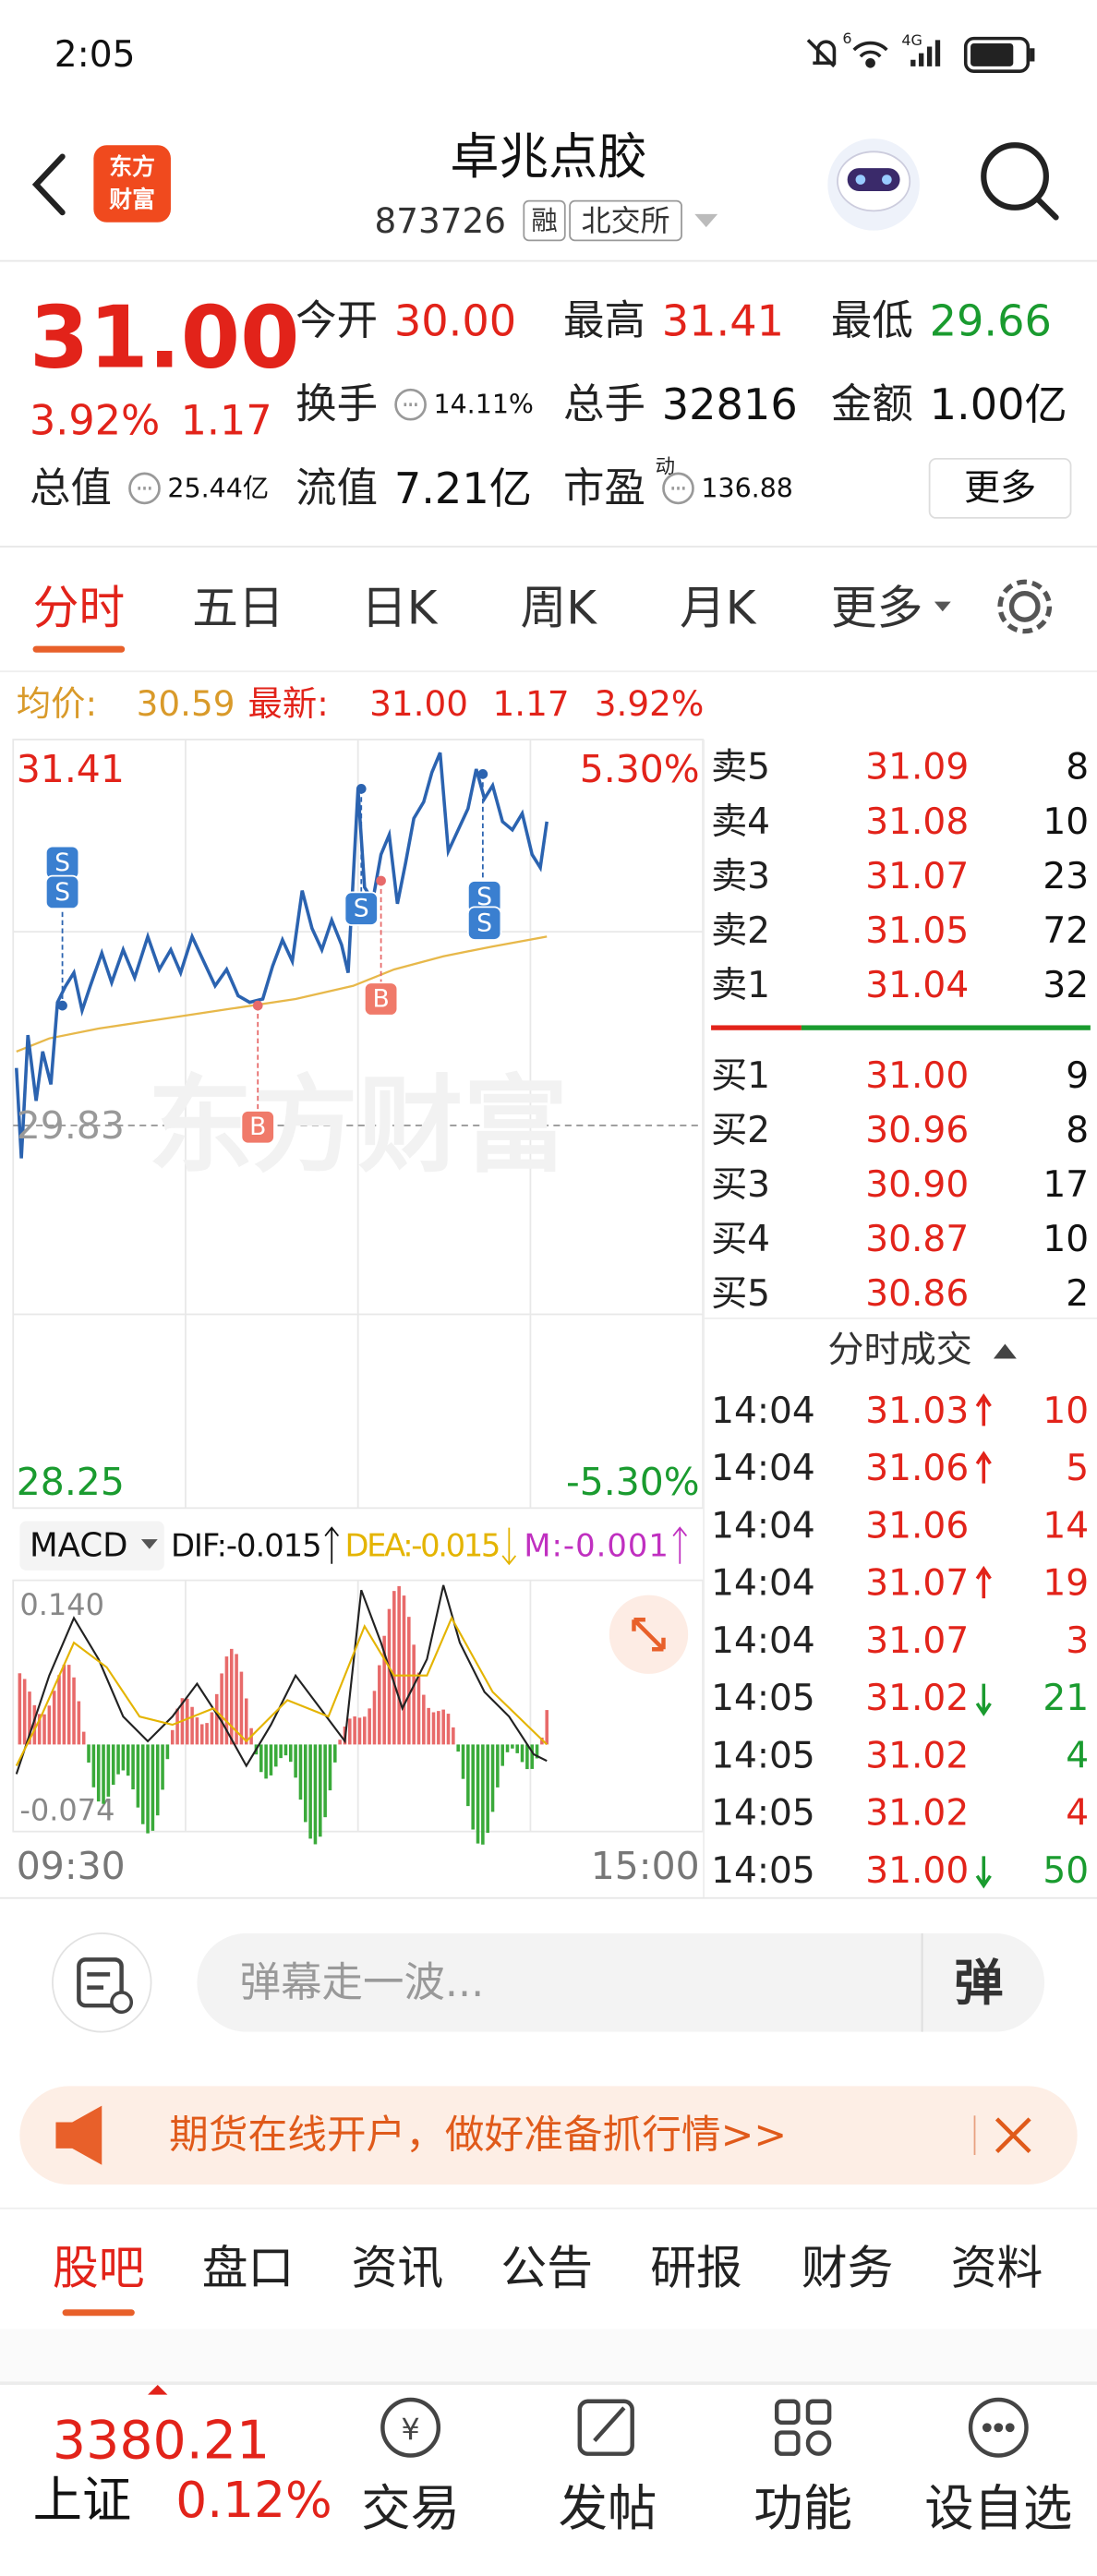  I want to click on banner-text: 期货在线开户，做好准备抓行情>>, so click(478, 2136).